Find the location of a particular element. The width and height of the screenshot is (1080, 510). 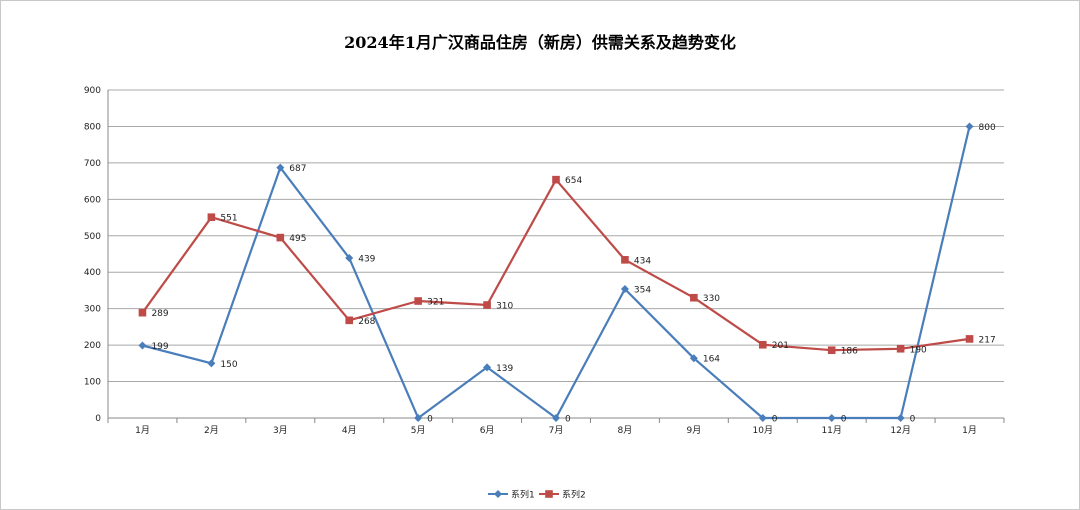

data-label: 800 is located at coordinates (987, 128).